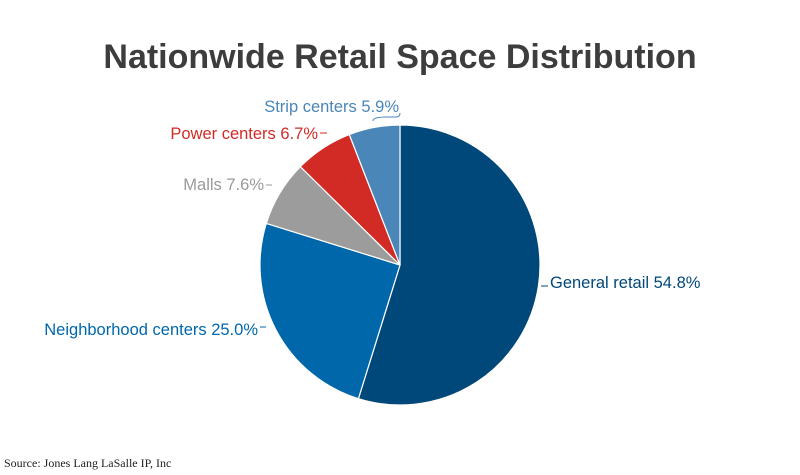 Image resolution: width=800 pixels, height=475 pixels. I want to click on slice-label-power-centers: Power centers 6.7%, so click(244, 134).